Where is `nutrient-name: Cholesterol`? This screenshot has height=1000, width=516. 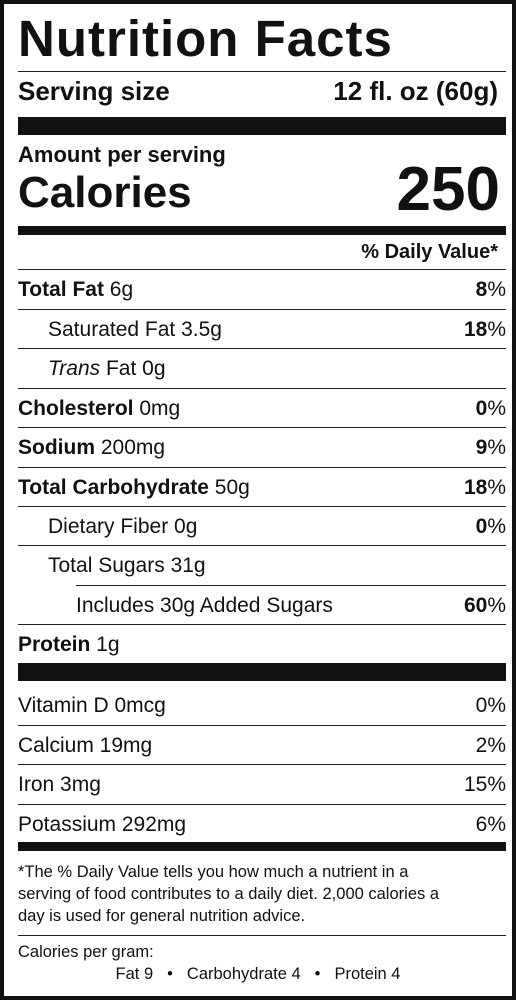
nutrient-name: Cholesterol is located at coordinates (76, 408).